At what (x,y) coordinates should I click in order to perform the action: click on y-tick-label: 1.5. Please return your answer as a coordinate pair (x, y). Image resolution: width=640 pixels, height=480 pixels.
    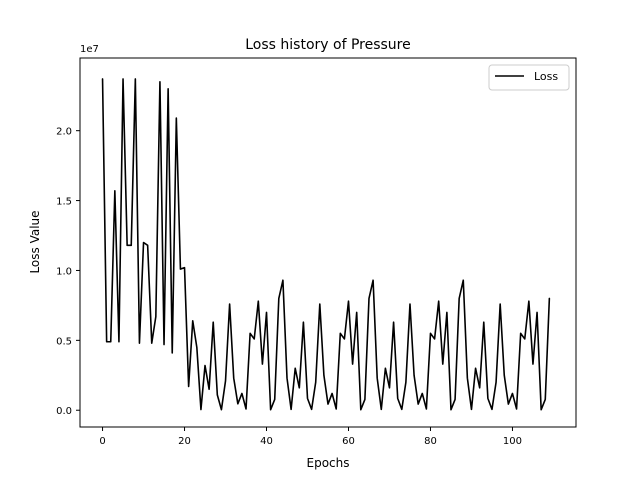
    Looking at the image, I should click on (64, 202).